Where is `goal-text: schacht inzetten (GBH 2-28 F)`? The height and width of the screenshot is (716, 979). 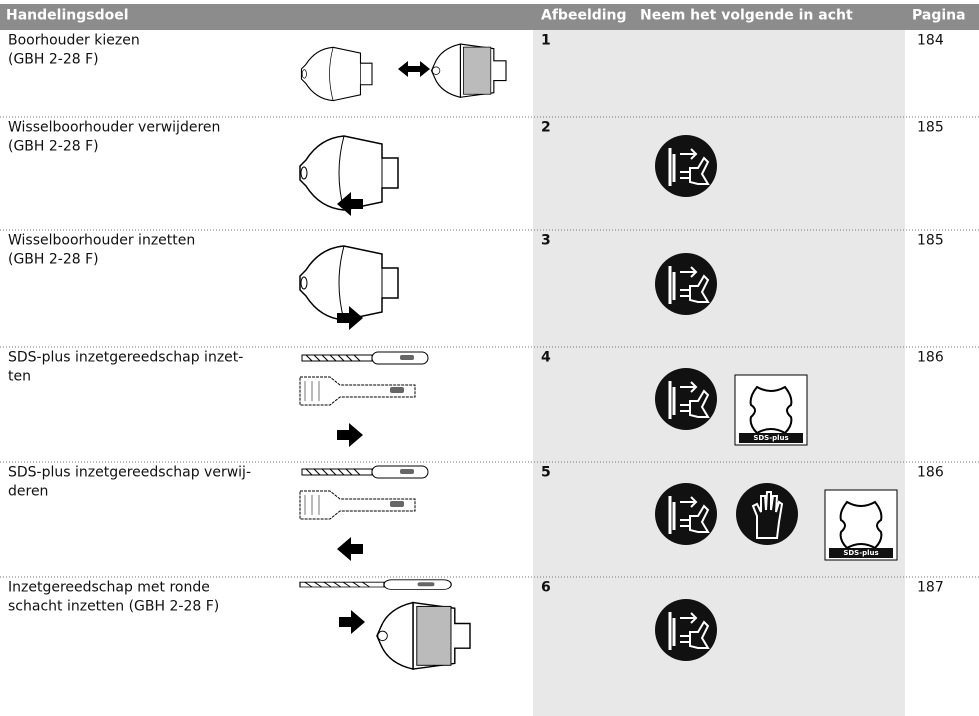 goal-text: schacht inzetten (GBH 2-28 F) is located at coordinates (113, 607).